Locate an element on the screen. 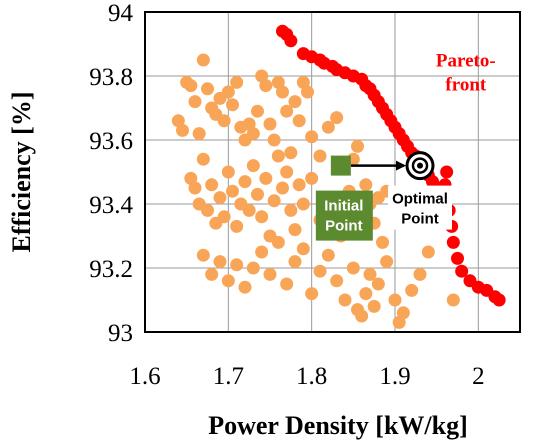 Image resolution: width=550 pixels, height=447 pixels. pareto-front-label: Pareto- is located at coordinates (466, 61).